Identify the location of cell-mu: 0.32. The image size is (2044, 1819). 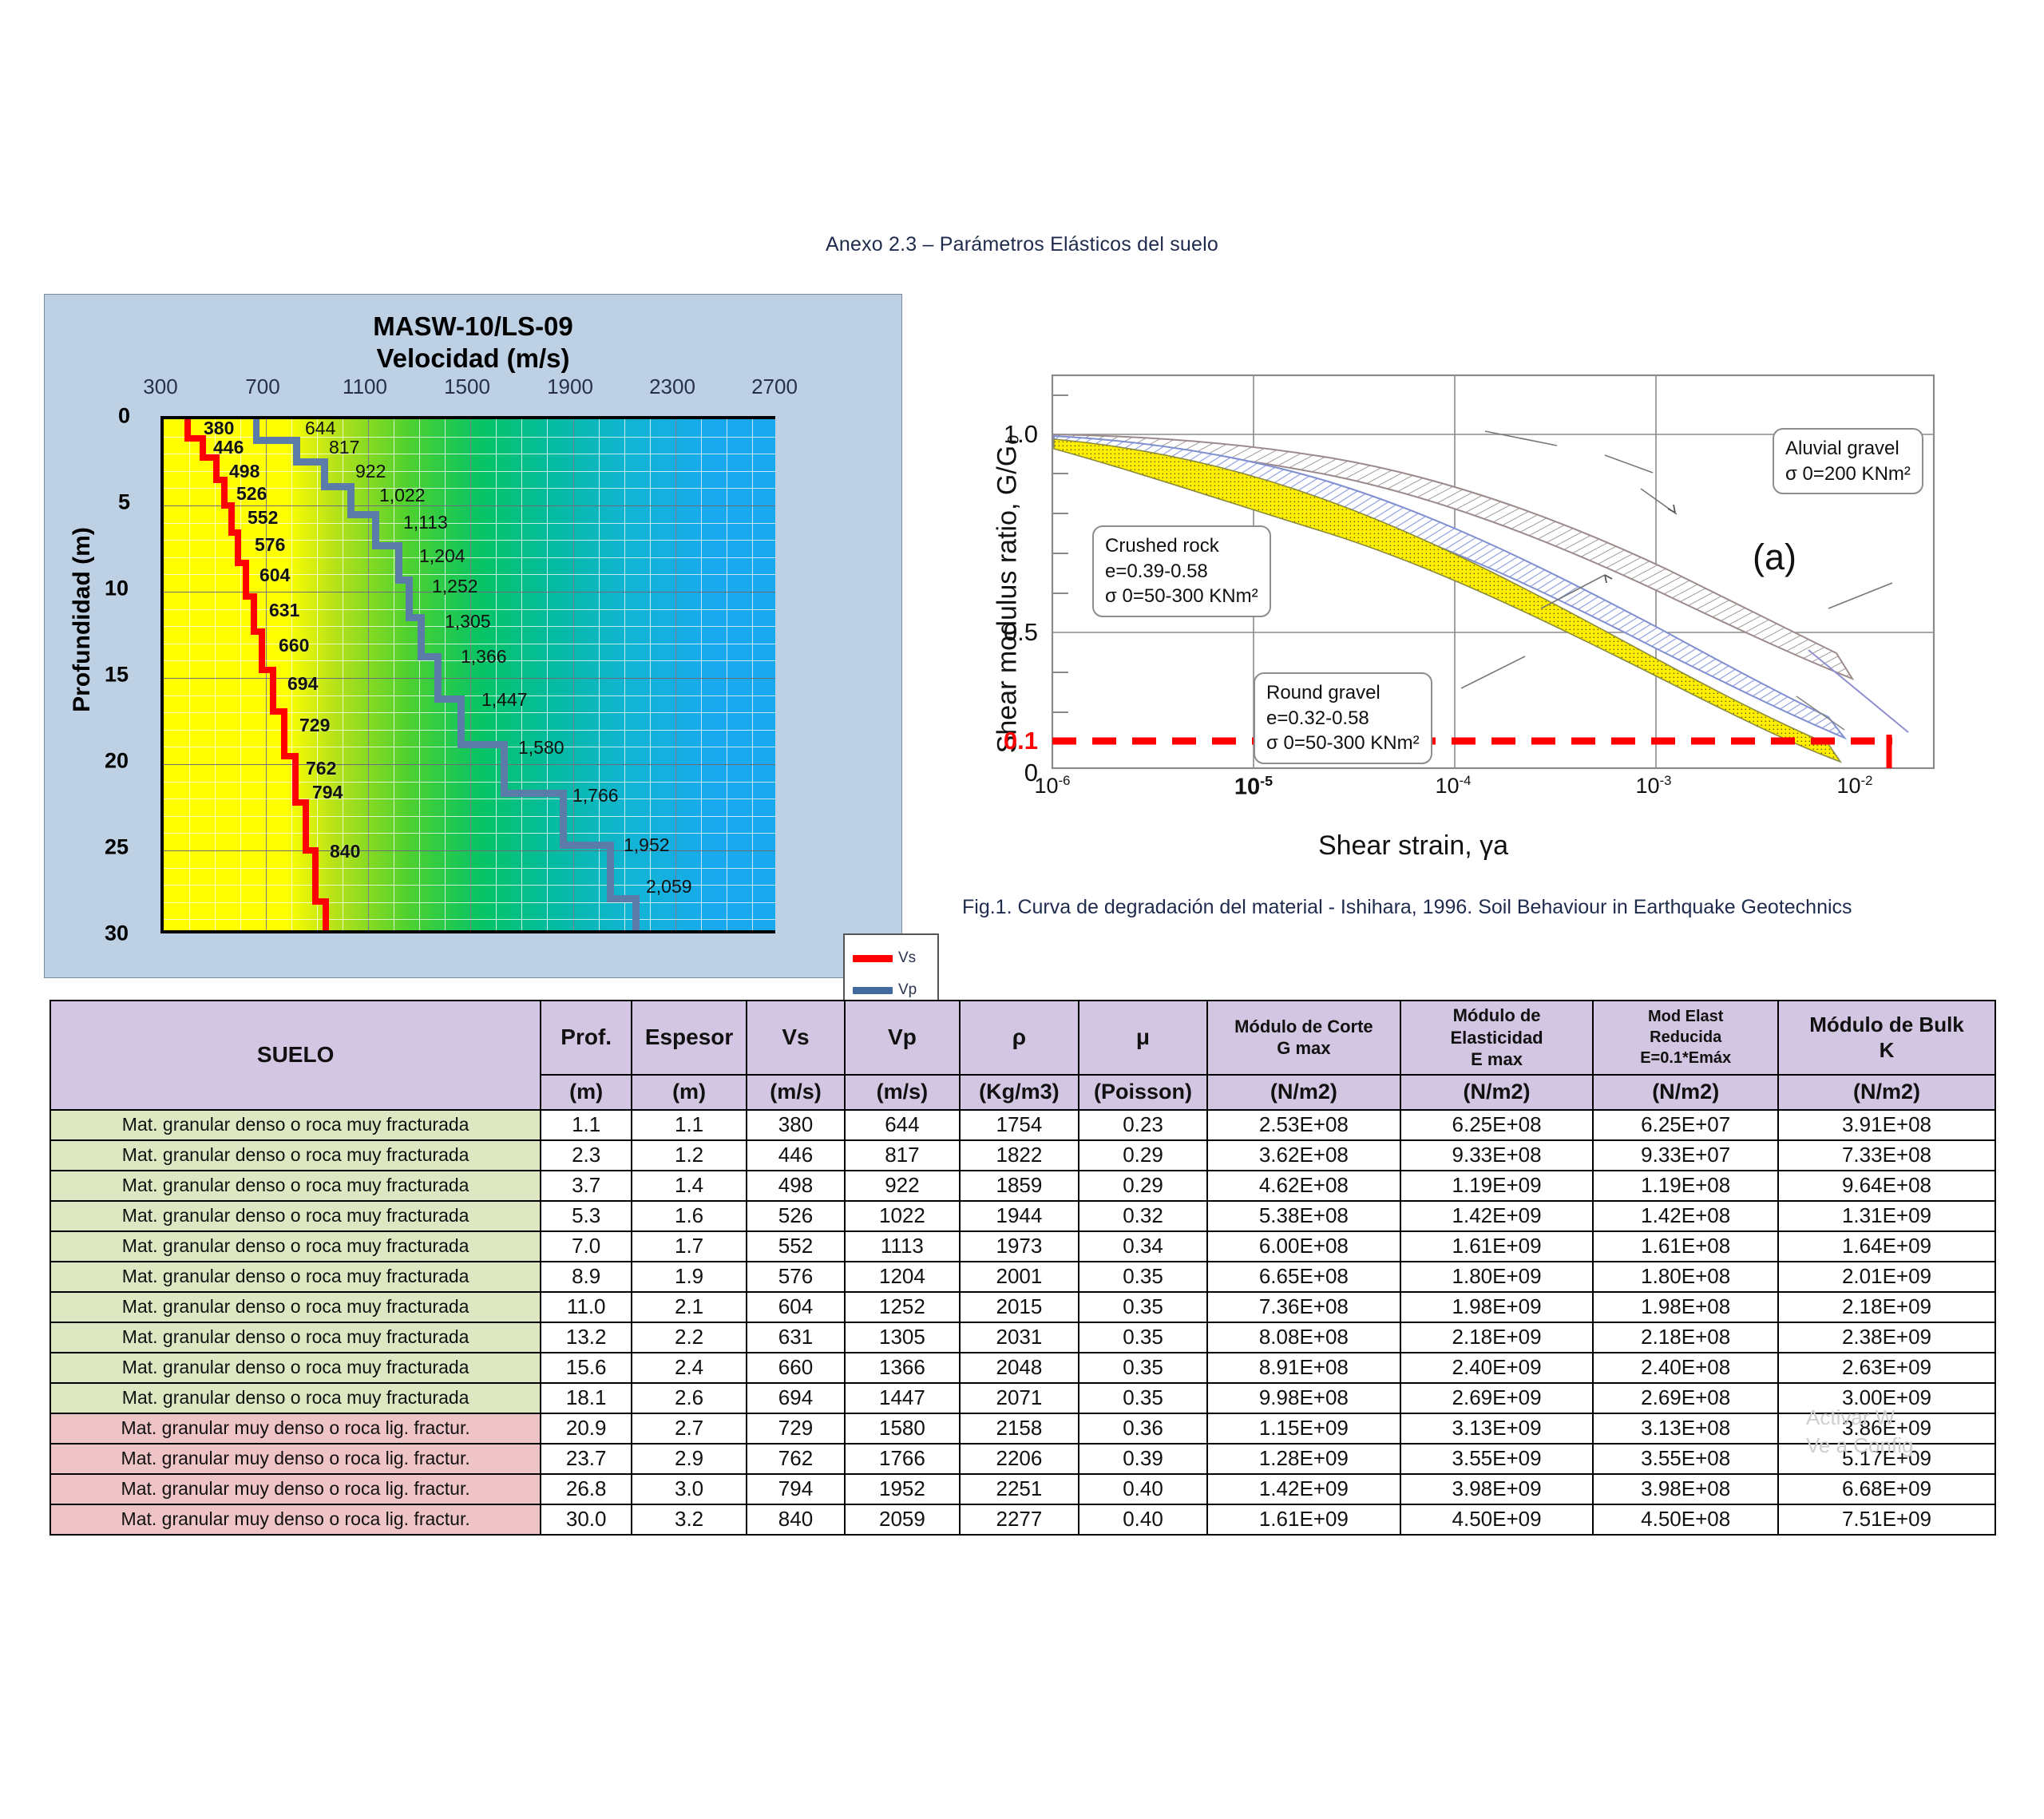
(1143, 1215).